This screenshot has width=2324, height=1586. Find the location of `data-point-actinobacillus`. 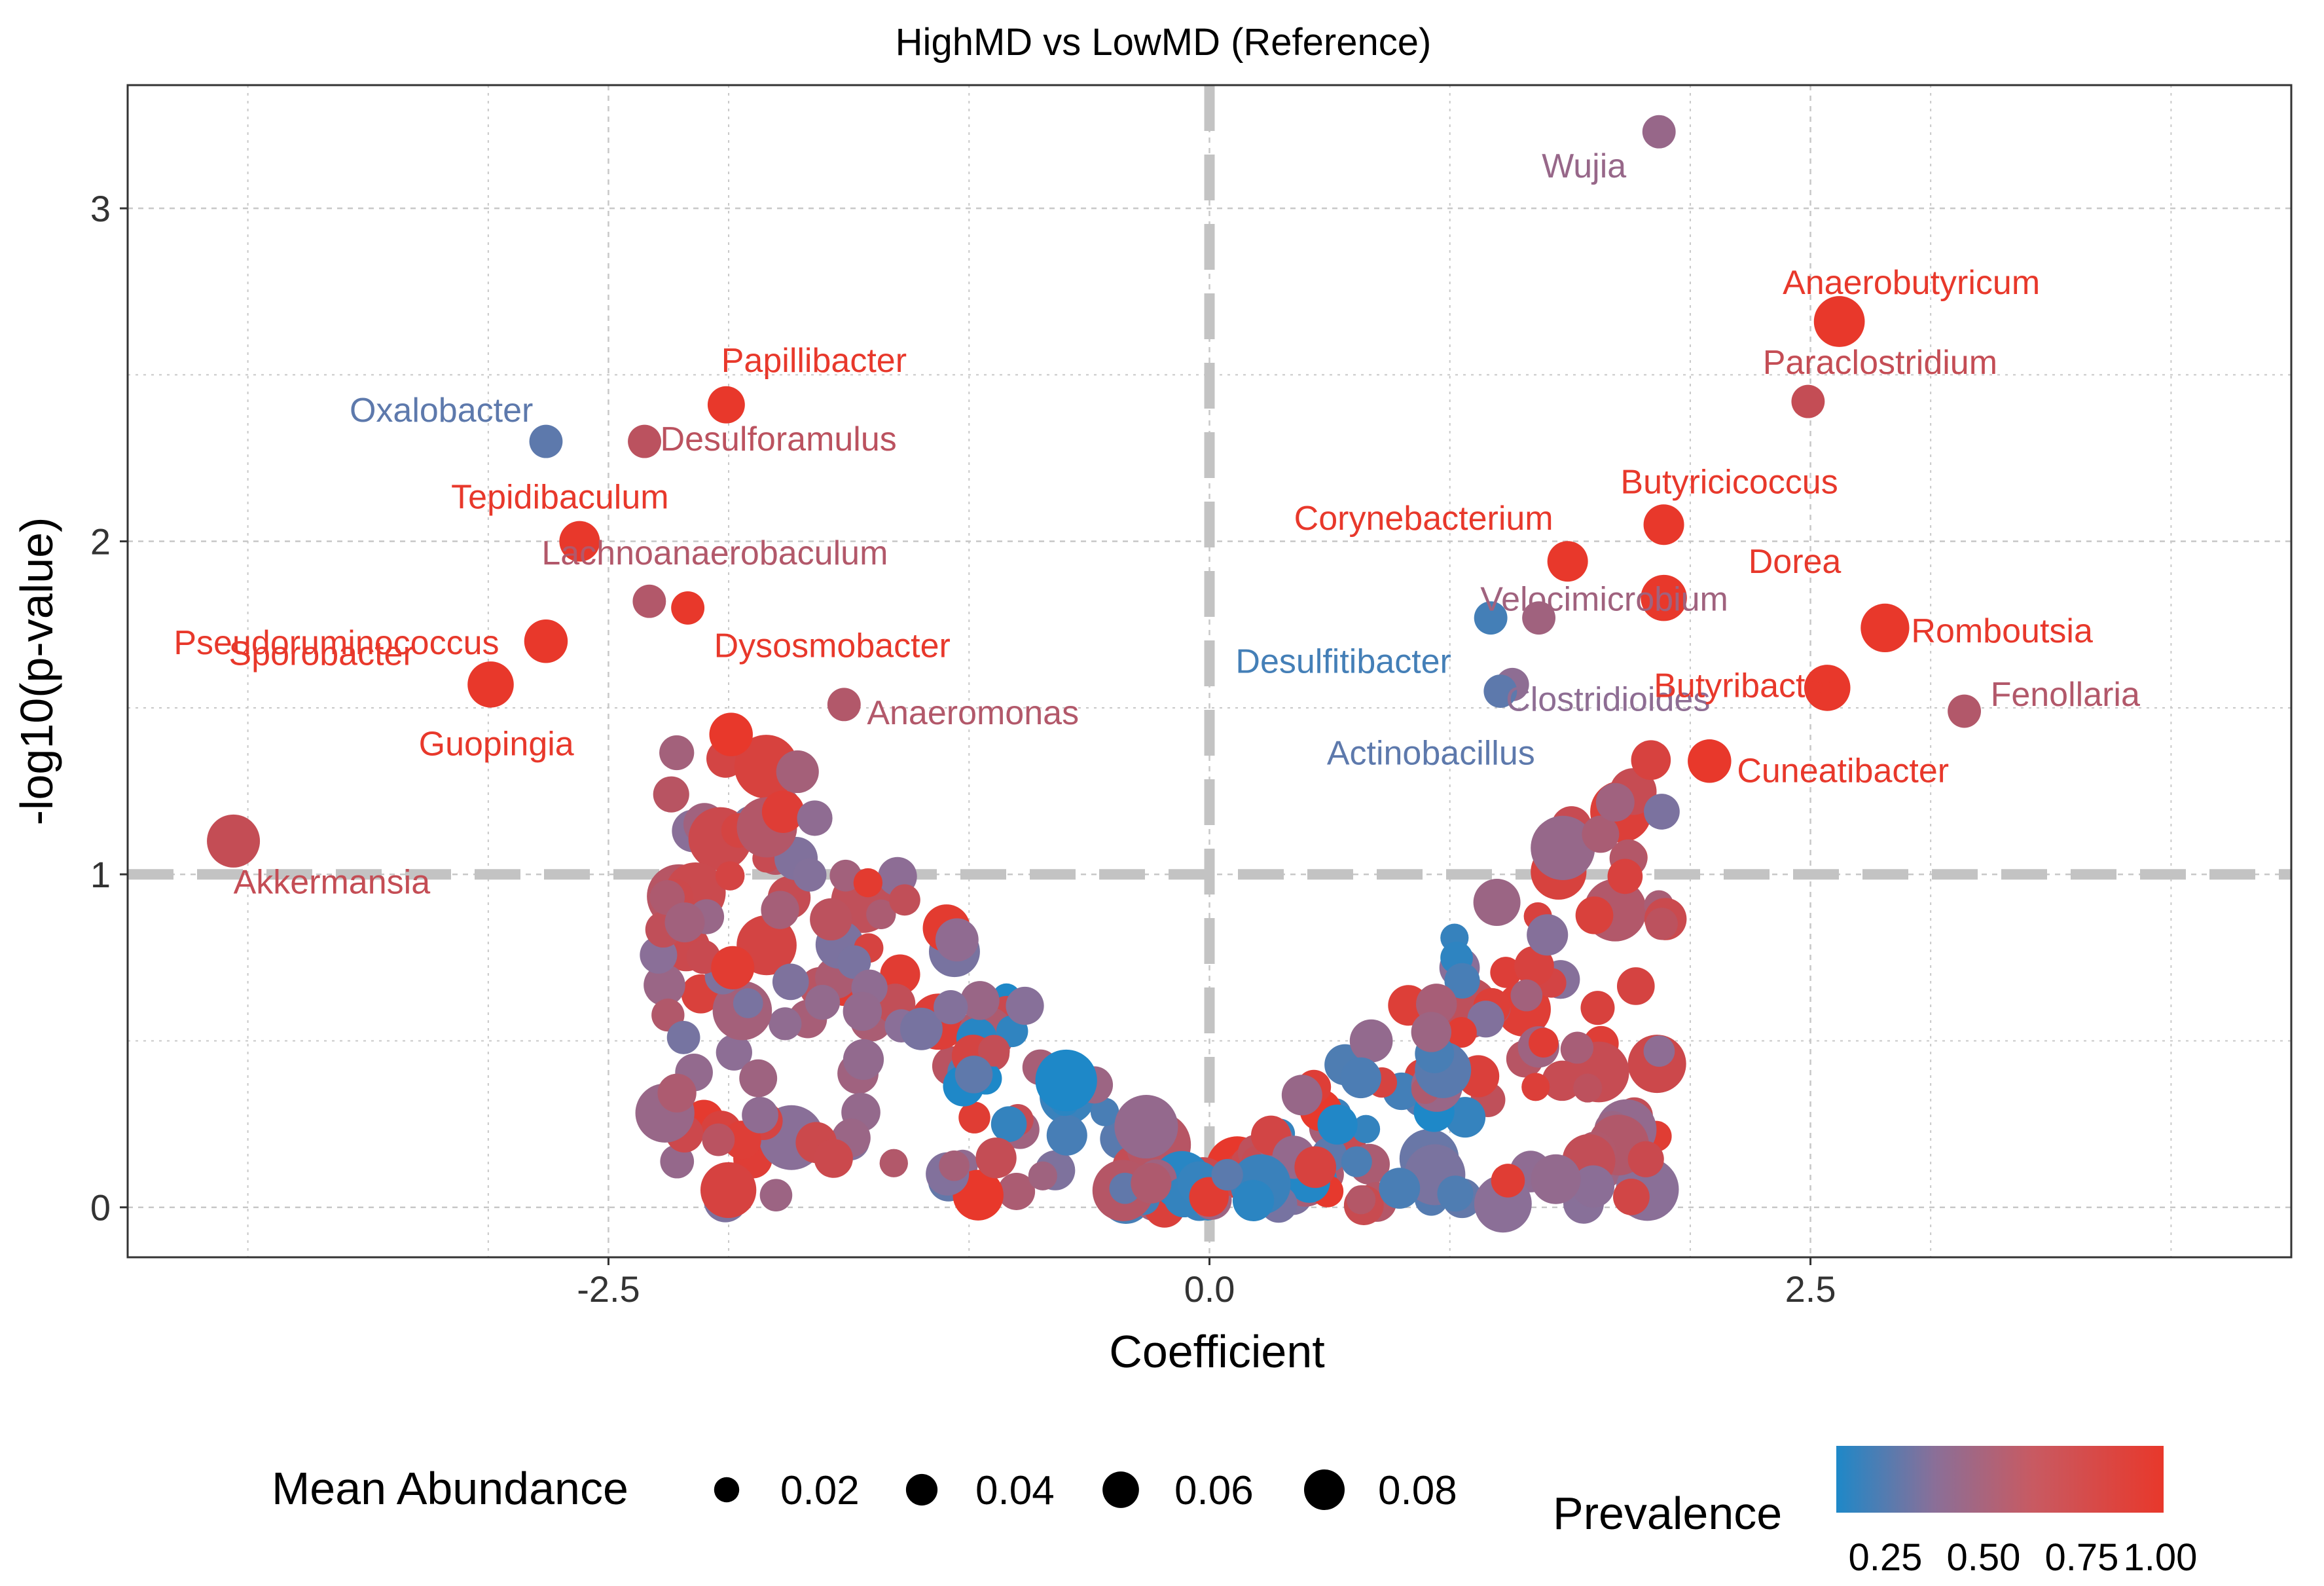

data-point-actinobacillus is located at coordinates (1500, 691).